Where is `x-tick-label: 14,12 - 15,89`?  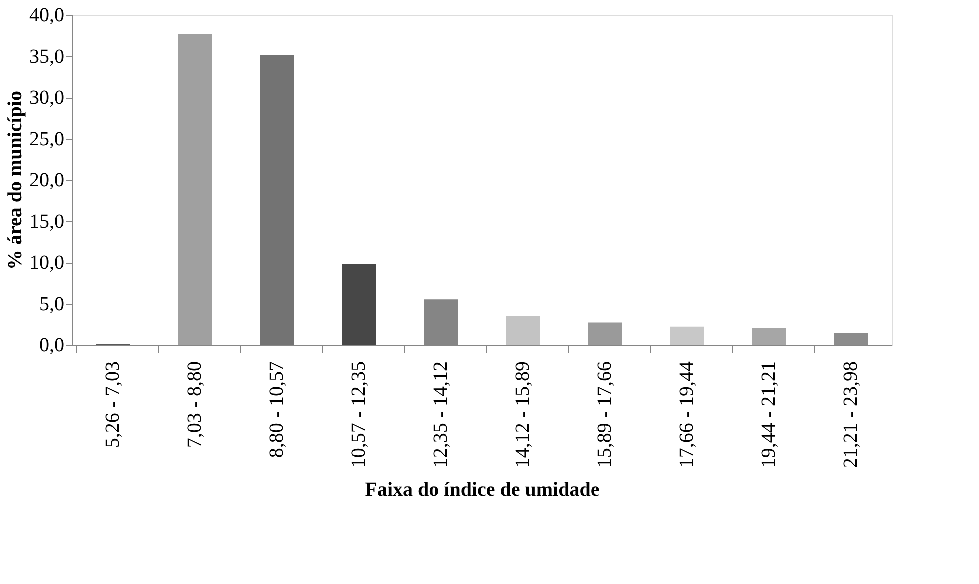
x-tick-label: 14,12 - 15,89 is located at coordinates (523, 415).